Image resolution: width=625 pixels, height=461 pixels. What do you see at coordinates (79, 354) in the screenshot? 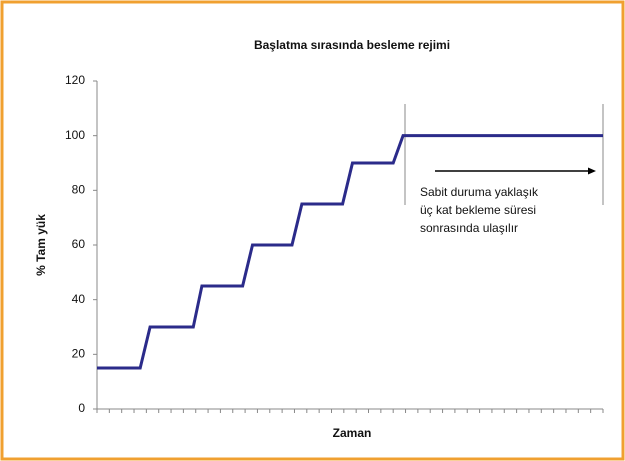
I see `y-tick-label: 20` at bounding box center [79, 354].